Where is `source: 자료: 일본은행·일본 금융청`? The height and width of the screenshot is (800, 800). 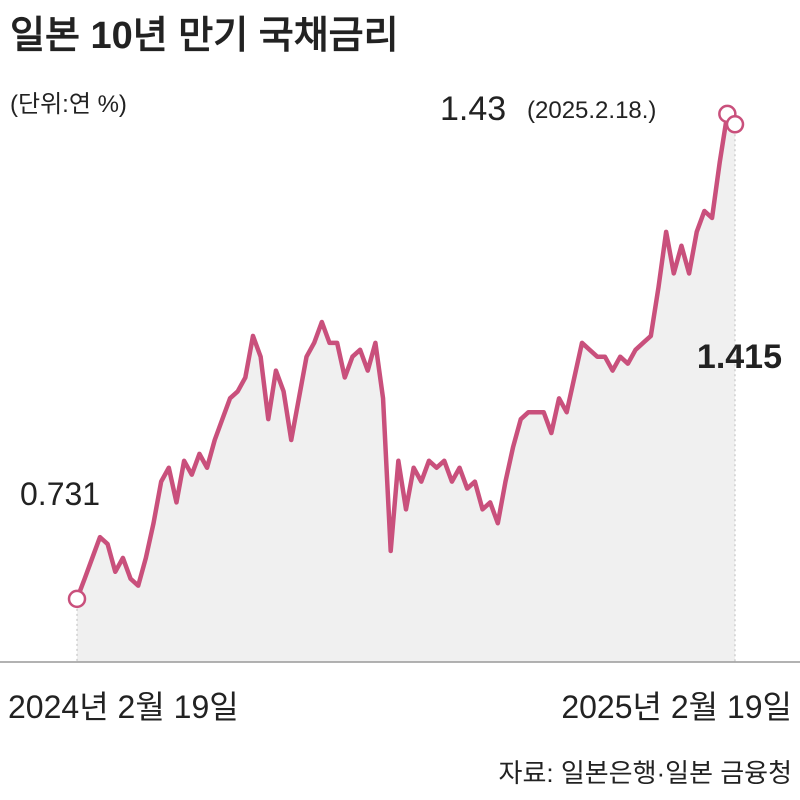
source: 자료: 일본은행·일본 금융청 is located at coordinates (645, 773).